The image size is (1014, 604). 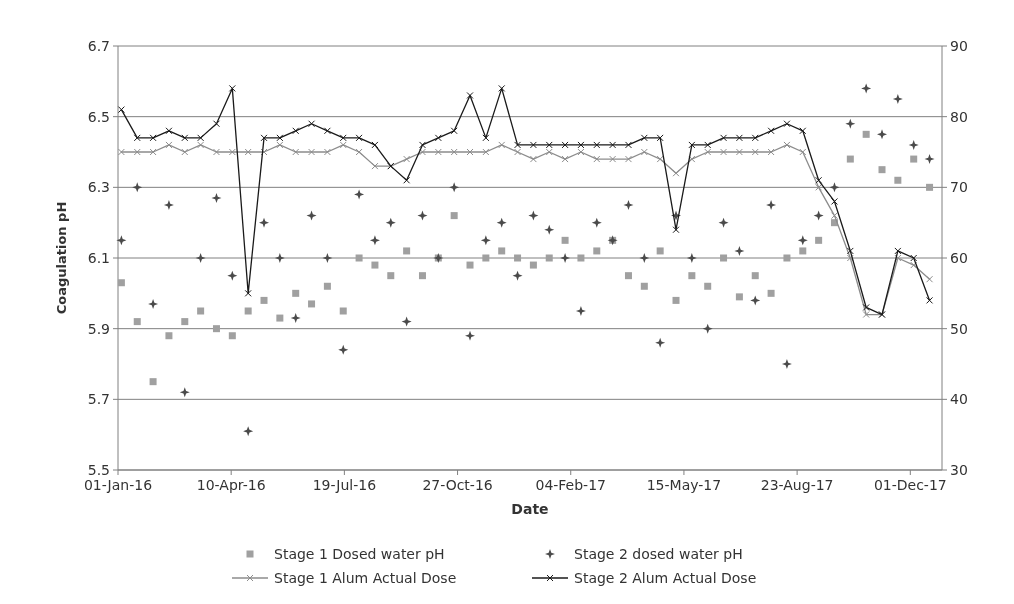 What do you see at coordinates (665, 577) in the screenshot?
I see `legend-label: Stage 2 Alum Actual Dose` at bounding box center [665, 577].